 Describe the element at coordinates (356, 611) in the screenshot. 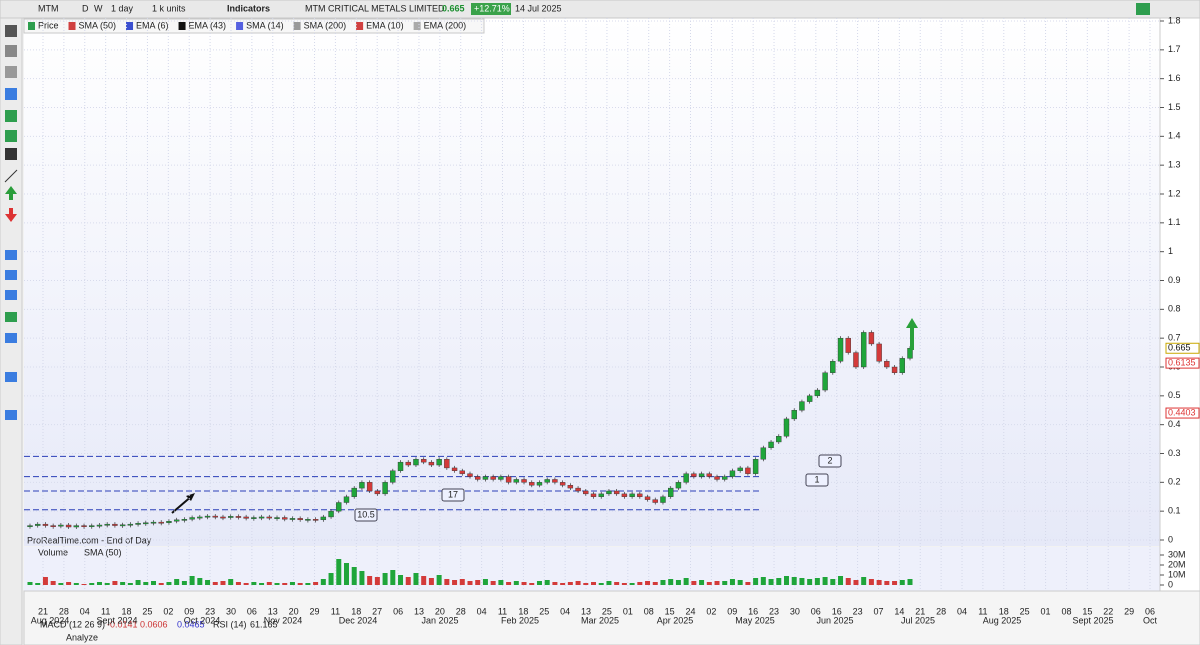

I see `date-day: 18` at that location.